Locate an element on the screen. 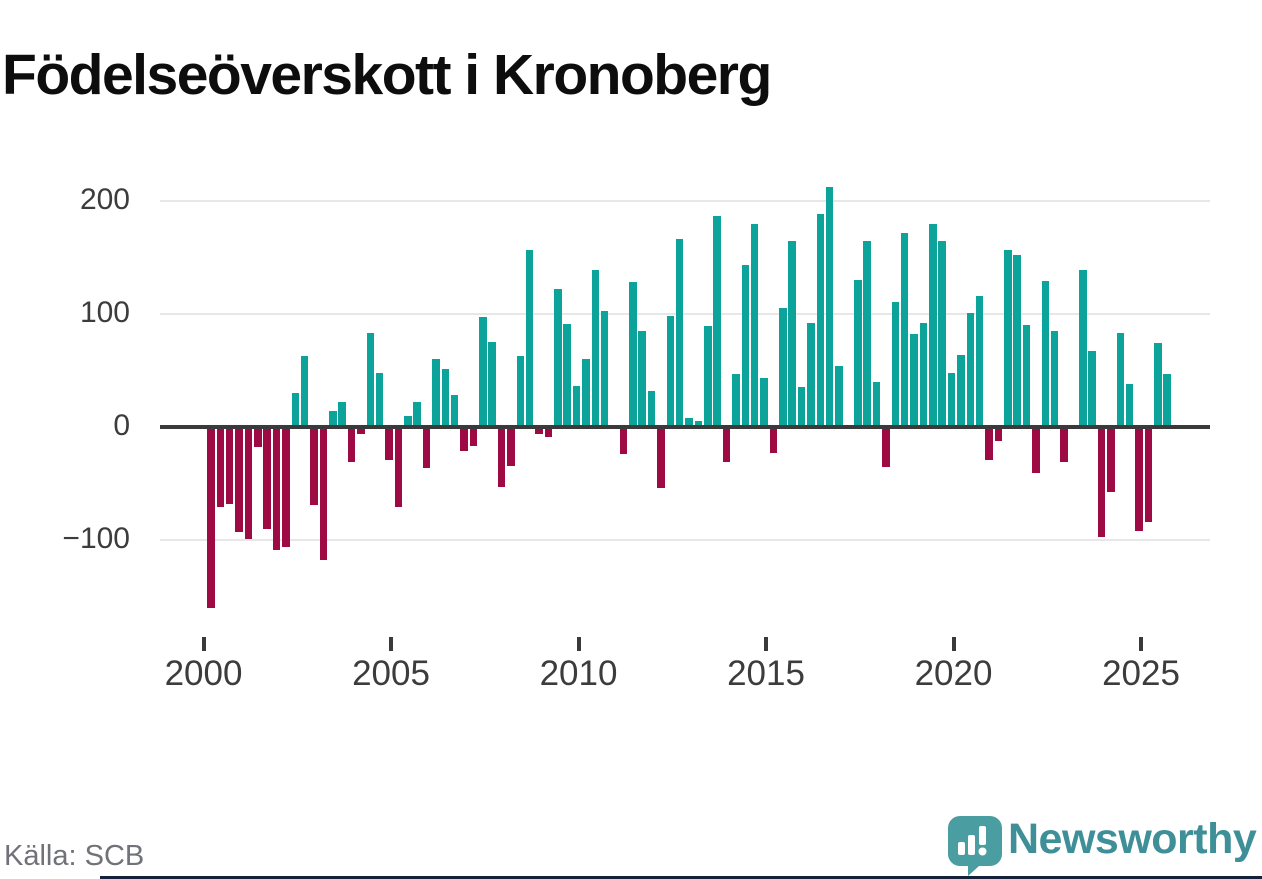  chart-title: Födelseöverskott i Kronoberg is located at coordinates (387, 75).